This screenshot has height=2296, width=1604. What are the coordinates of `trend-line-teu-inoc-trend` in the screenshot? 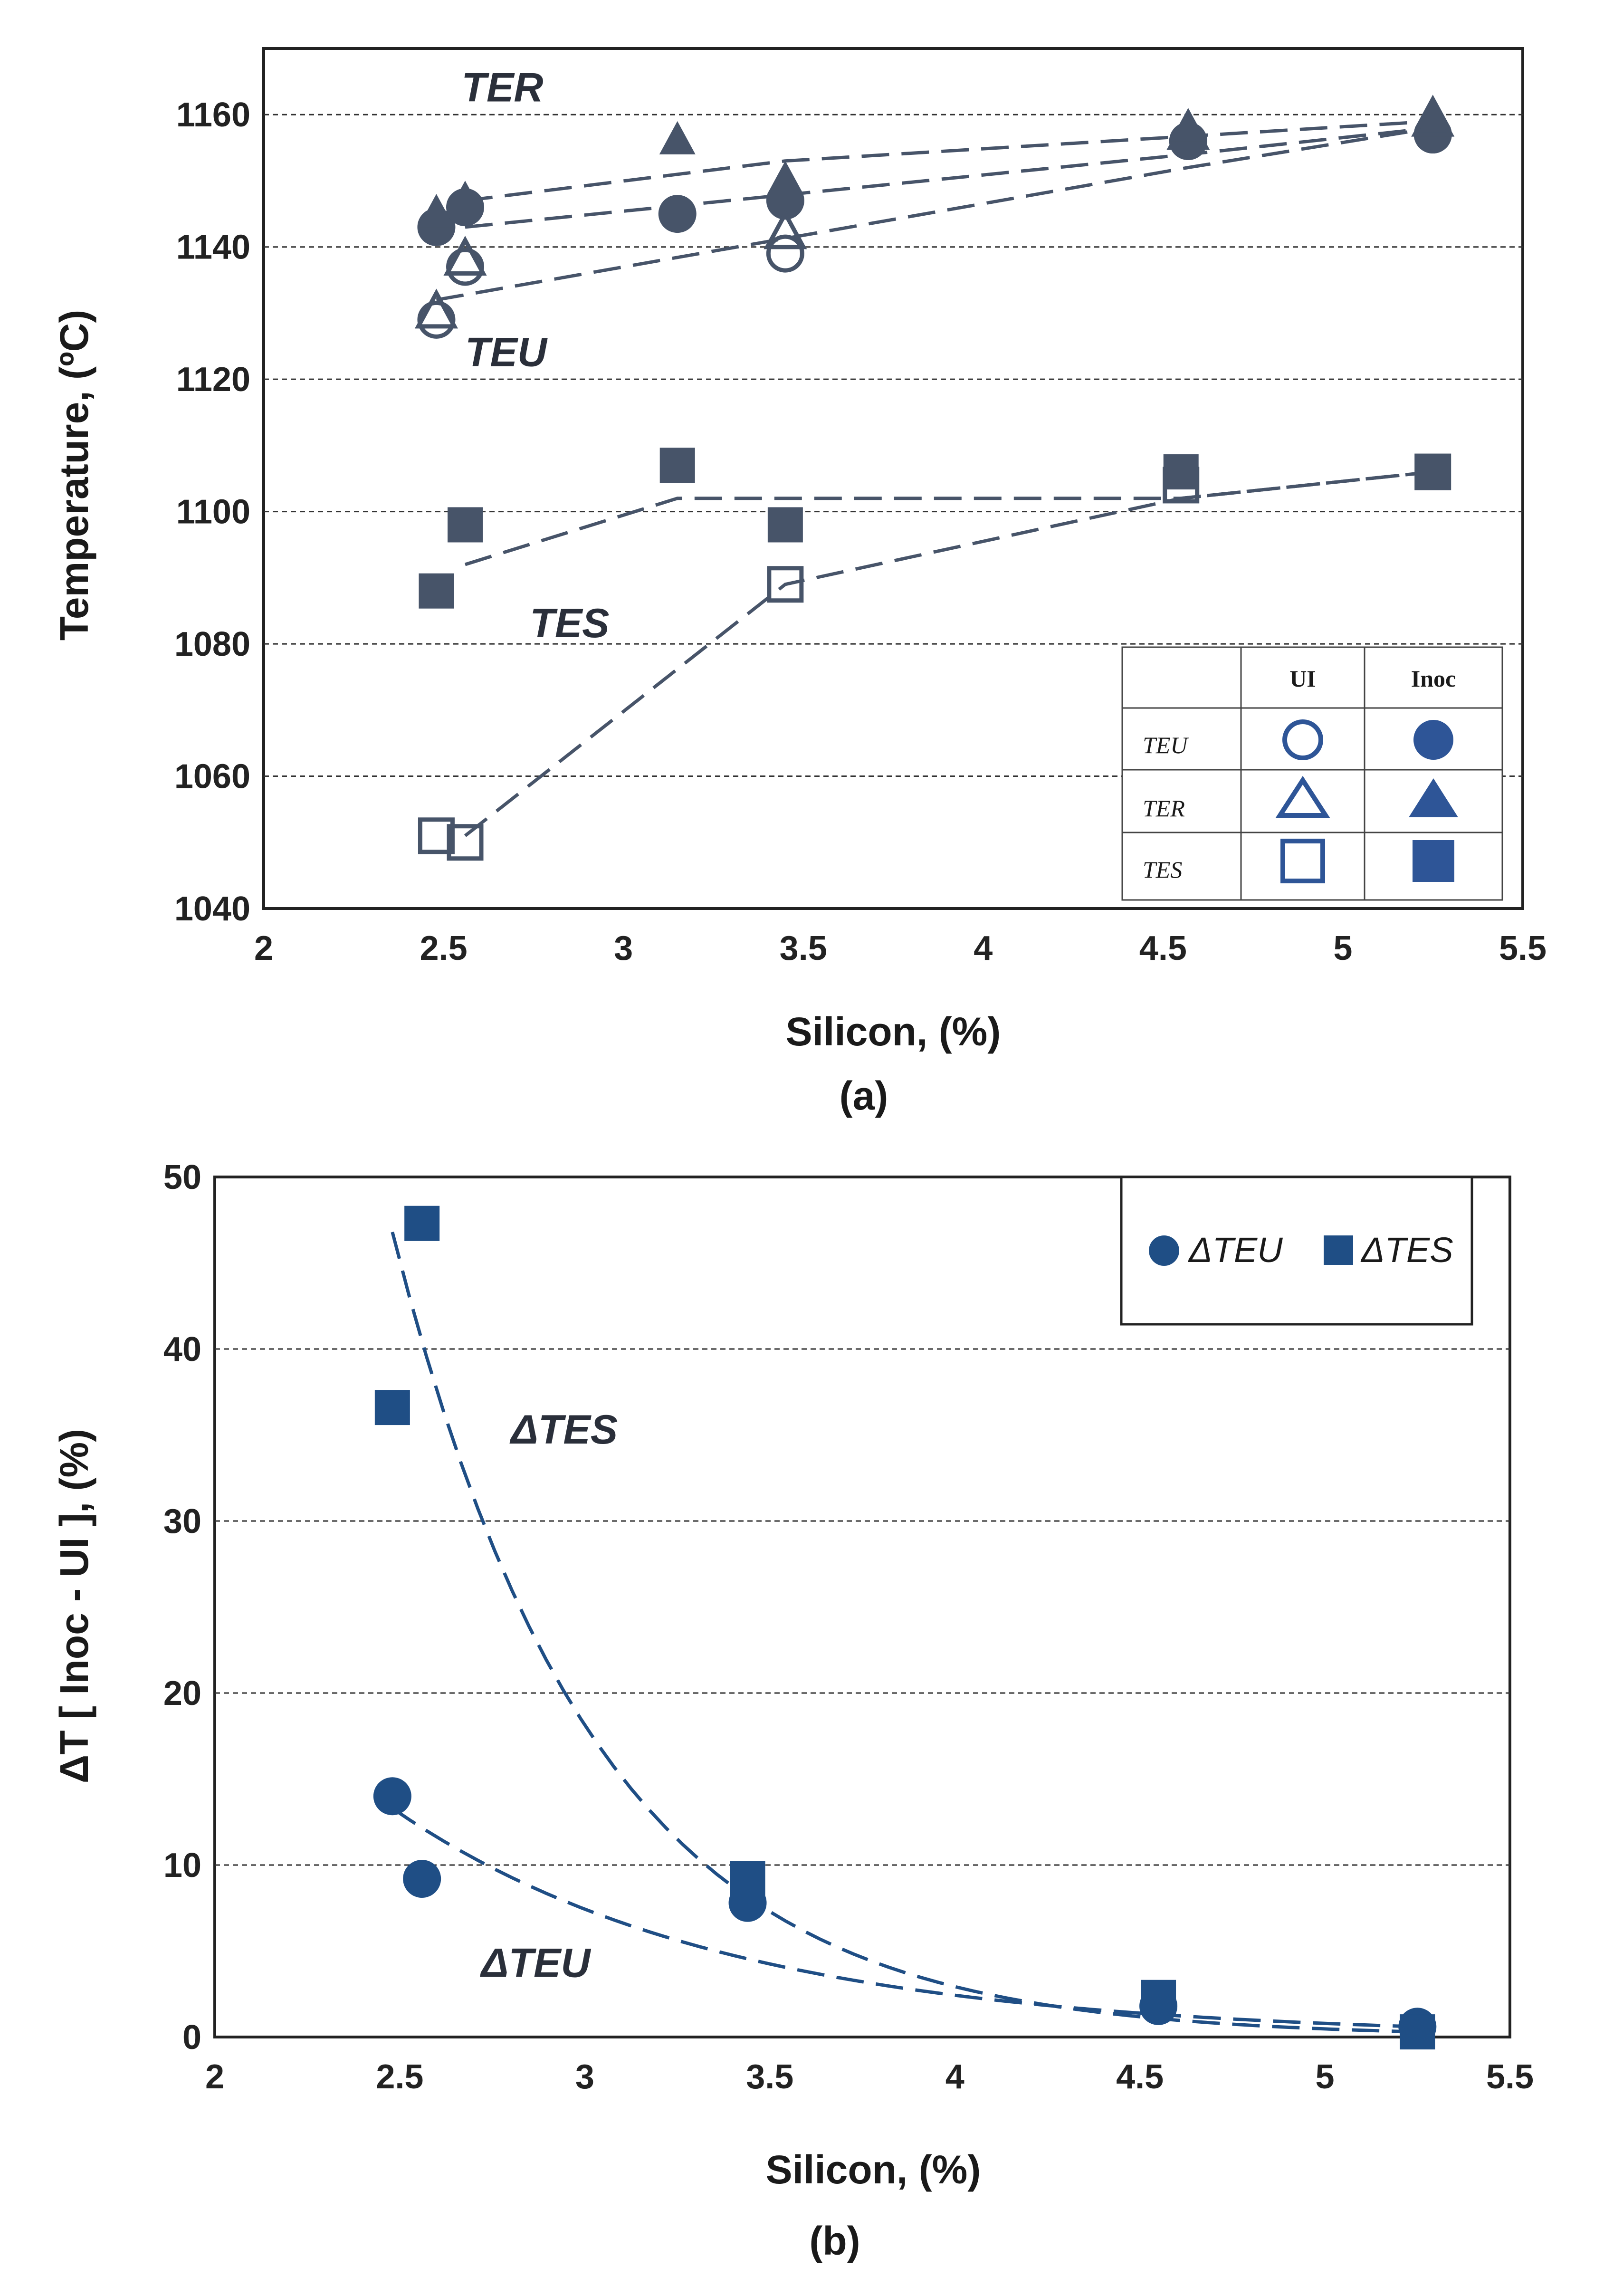 It's located at (949, 177).